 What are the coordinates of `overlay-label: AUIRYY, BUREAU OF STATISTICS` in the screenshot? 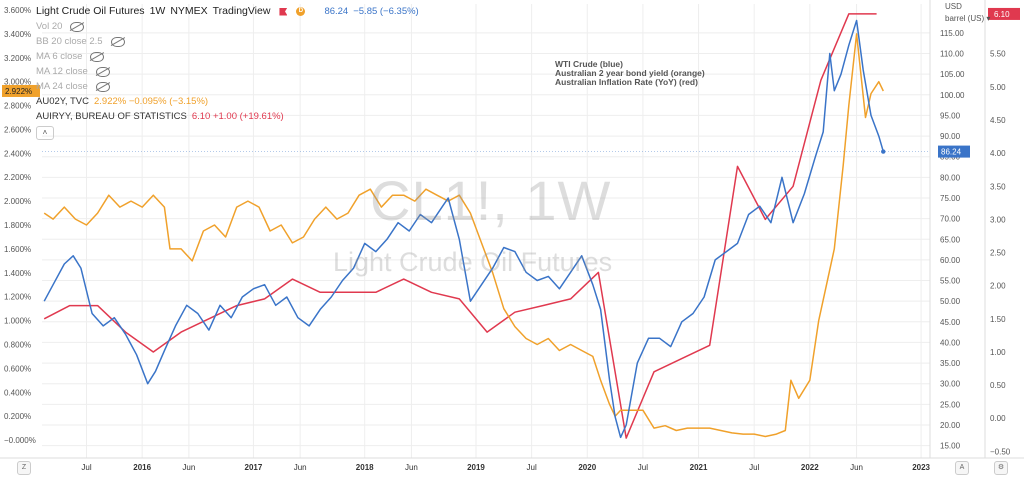 It's located at (111, 116).